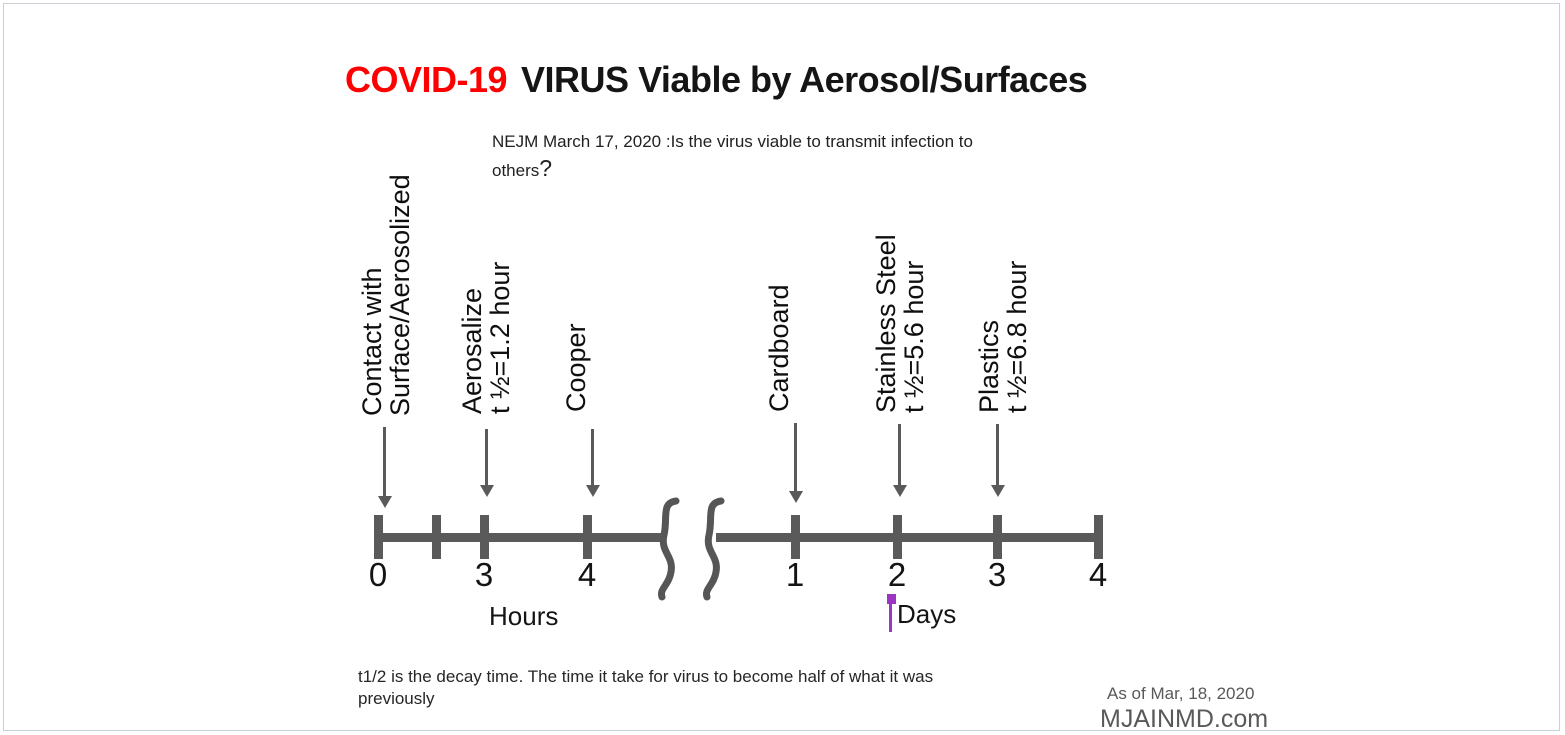  Describe the element at coordinates (426, 79) in the screenshot. I see `title-accent-text: COVID-19` at that location.